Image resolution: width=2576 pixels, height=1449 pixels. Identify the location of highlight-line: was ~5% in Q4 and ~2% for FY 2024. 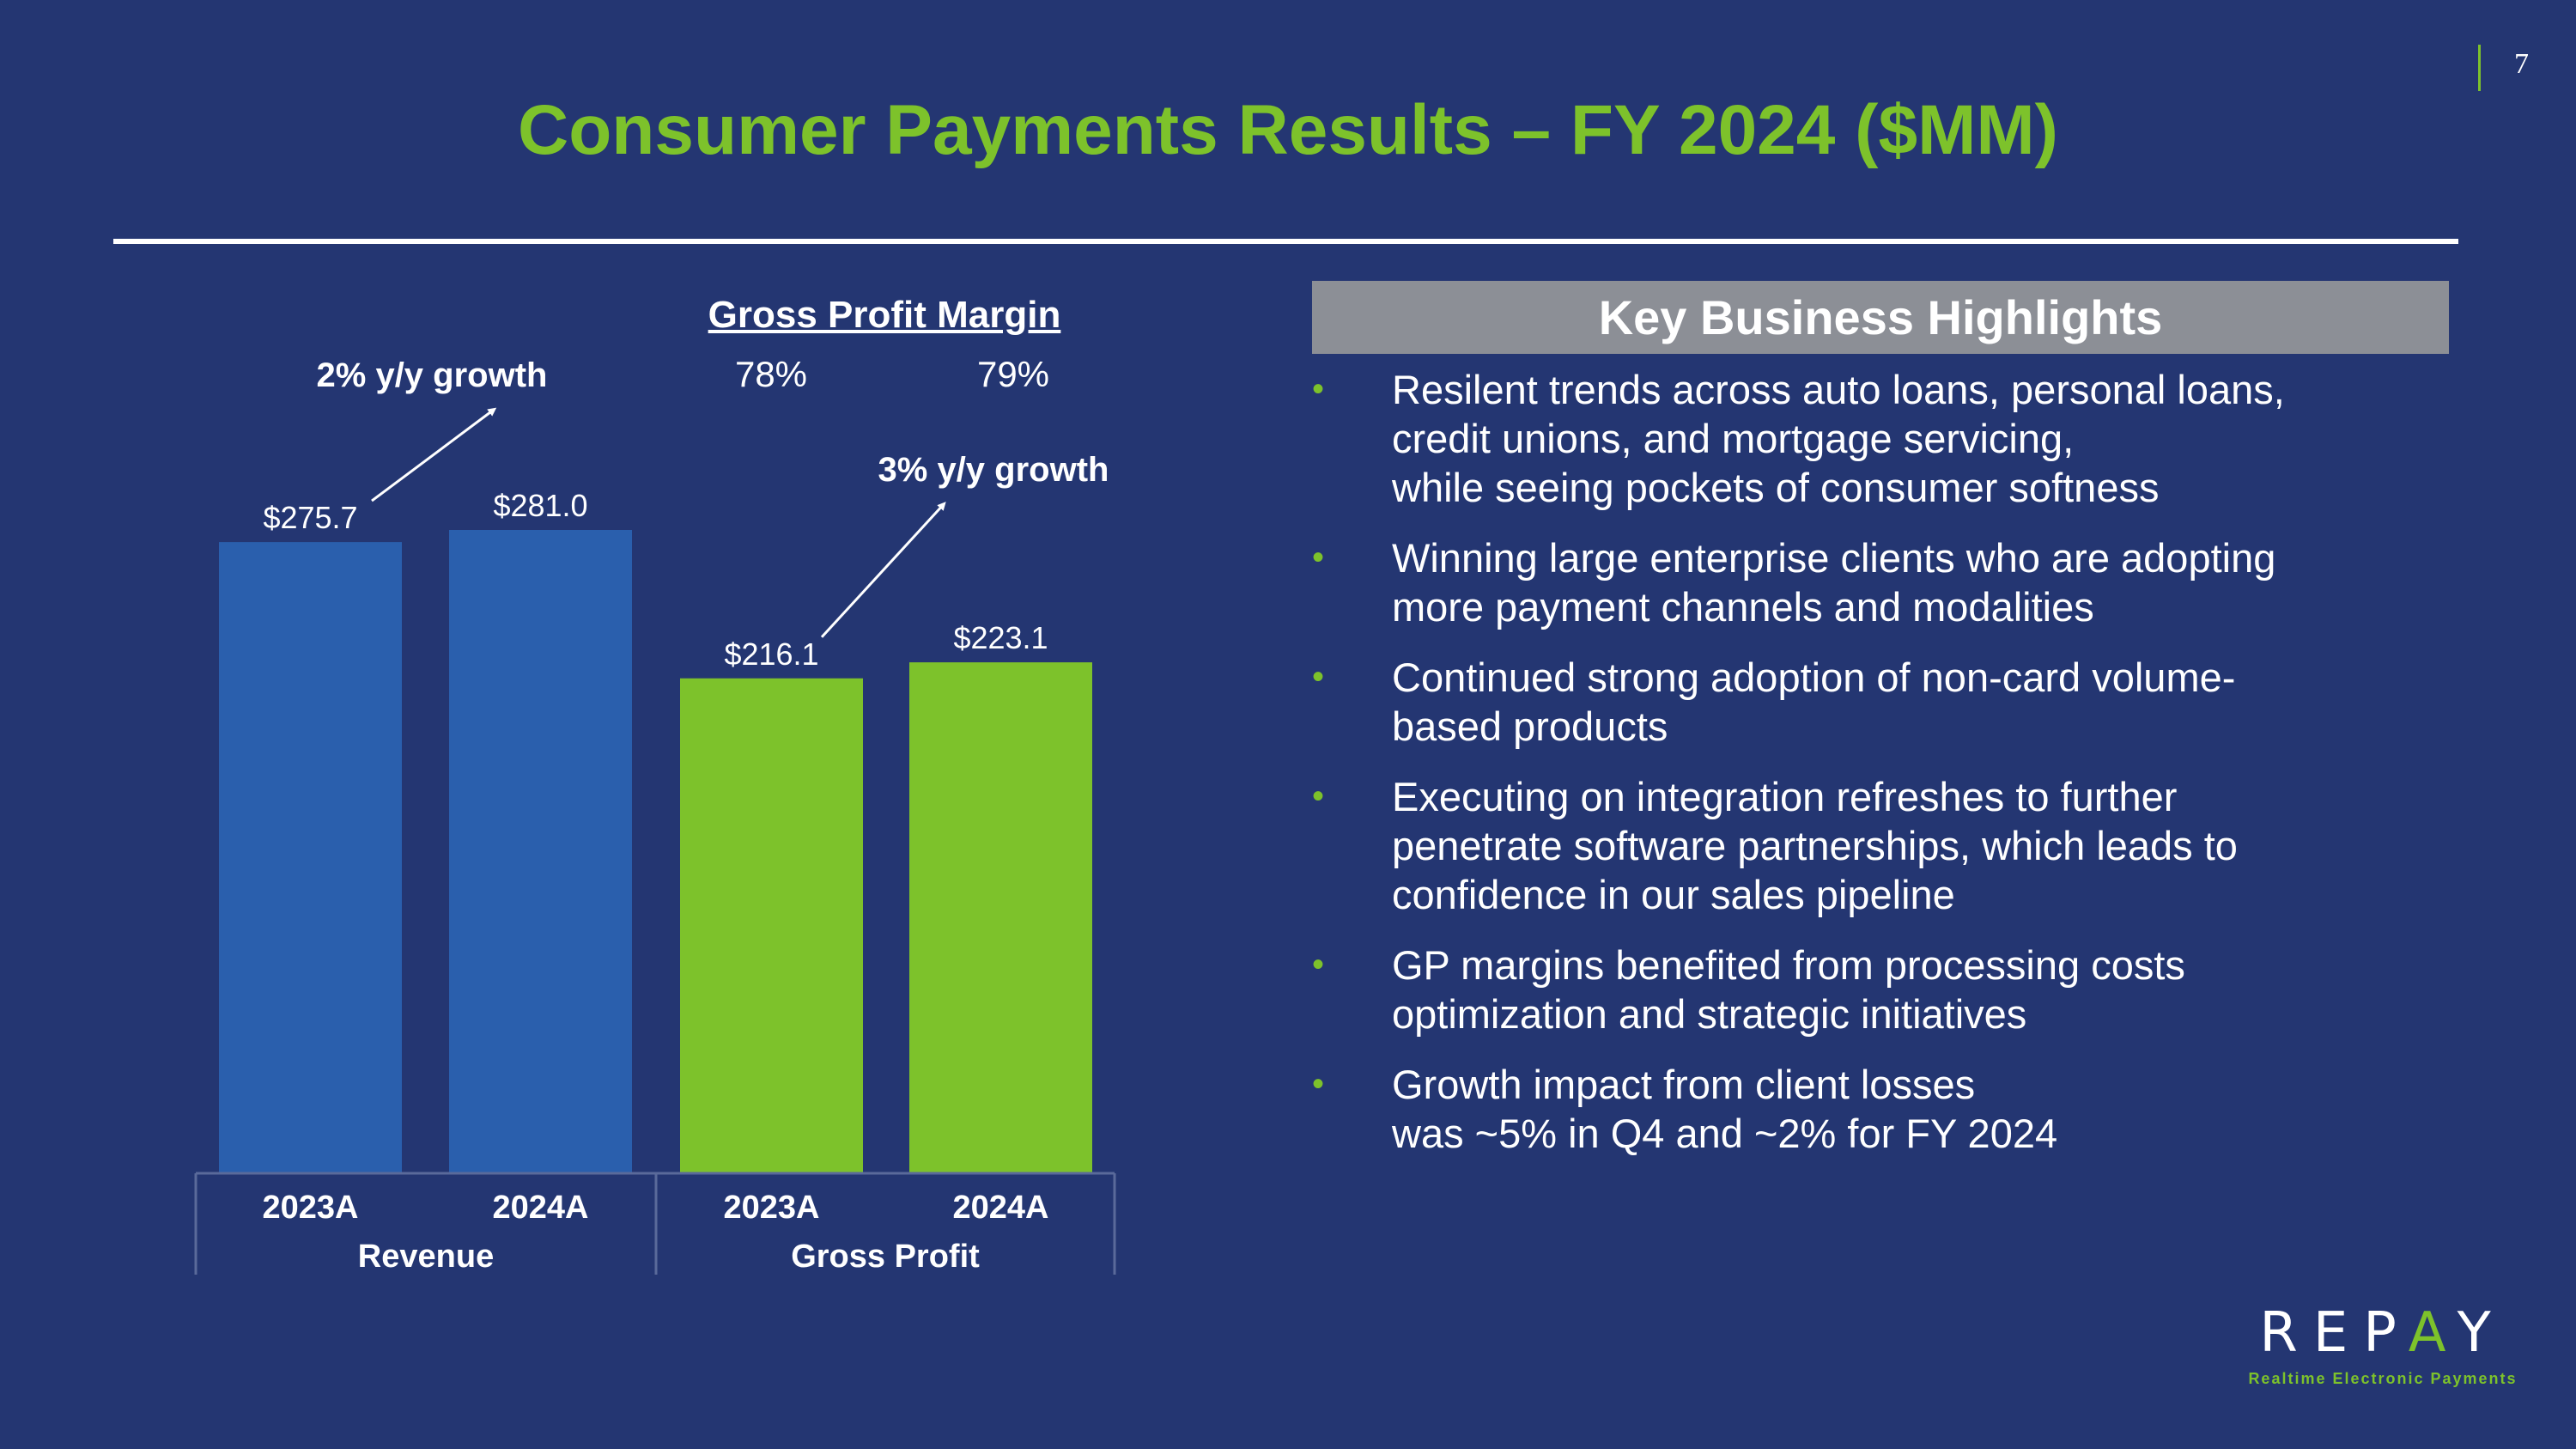
(1725, 1133).